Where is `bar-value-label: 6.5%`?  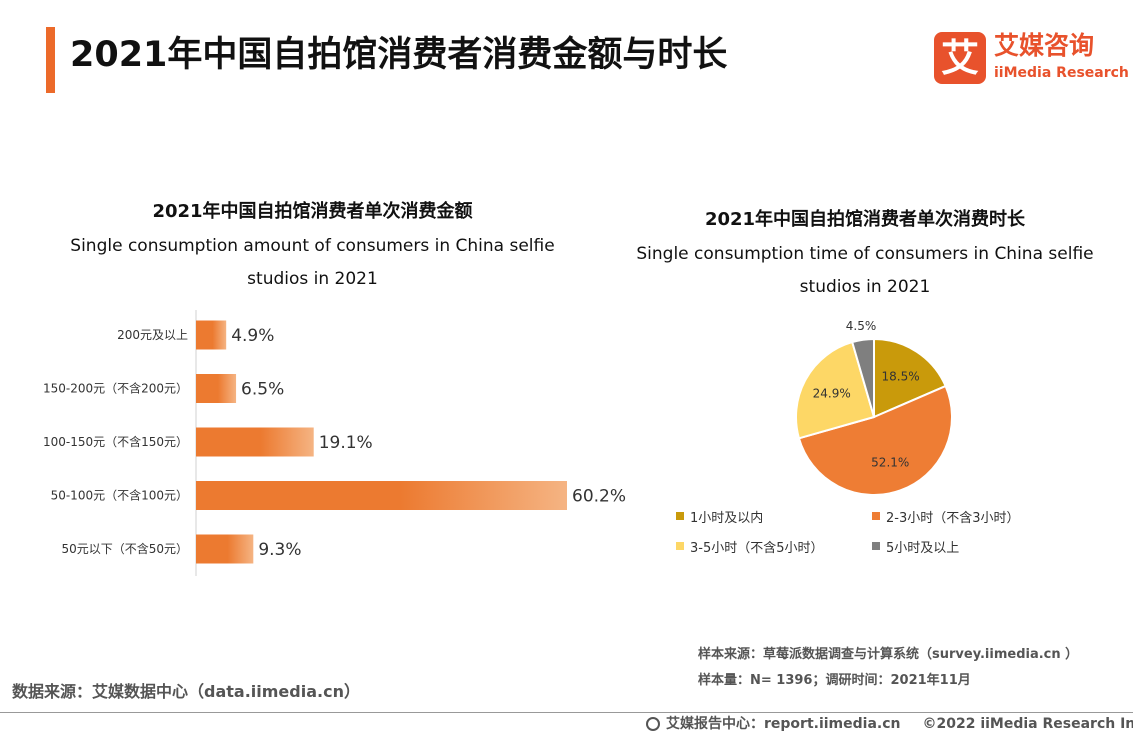
bar-value-label: 6.5% is located at coordinates (262, 390).